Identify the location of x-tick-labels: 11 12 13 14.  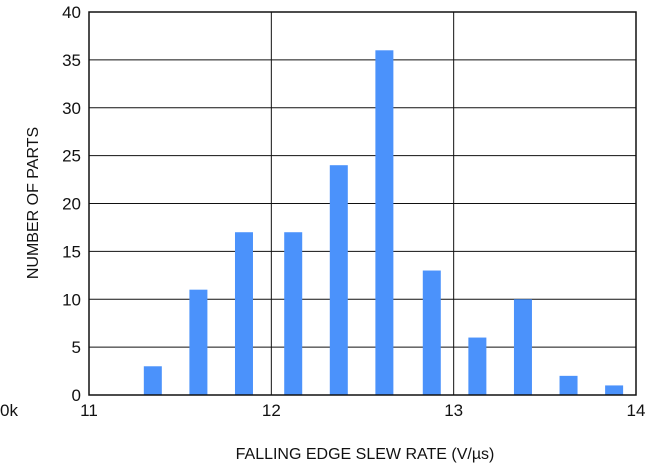
(362, 410).